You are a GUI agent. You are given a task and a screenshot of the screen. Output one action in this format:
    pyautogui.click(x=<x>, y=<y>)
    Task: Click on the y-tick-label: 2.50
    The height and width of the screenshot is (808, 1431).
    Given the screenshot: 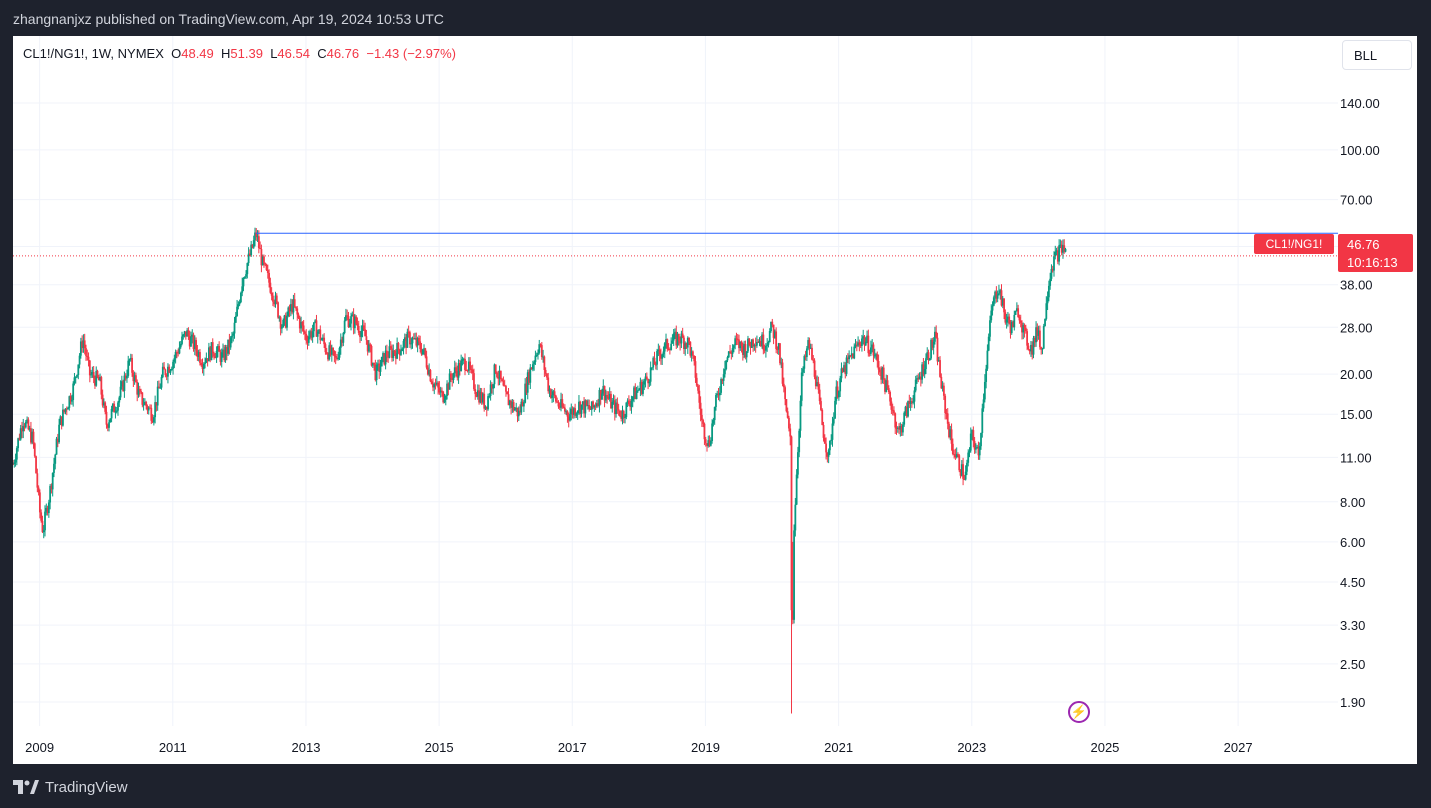 What is the action you would take?
    pyautogui.click(x=1352, y=664)
    